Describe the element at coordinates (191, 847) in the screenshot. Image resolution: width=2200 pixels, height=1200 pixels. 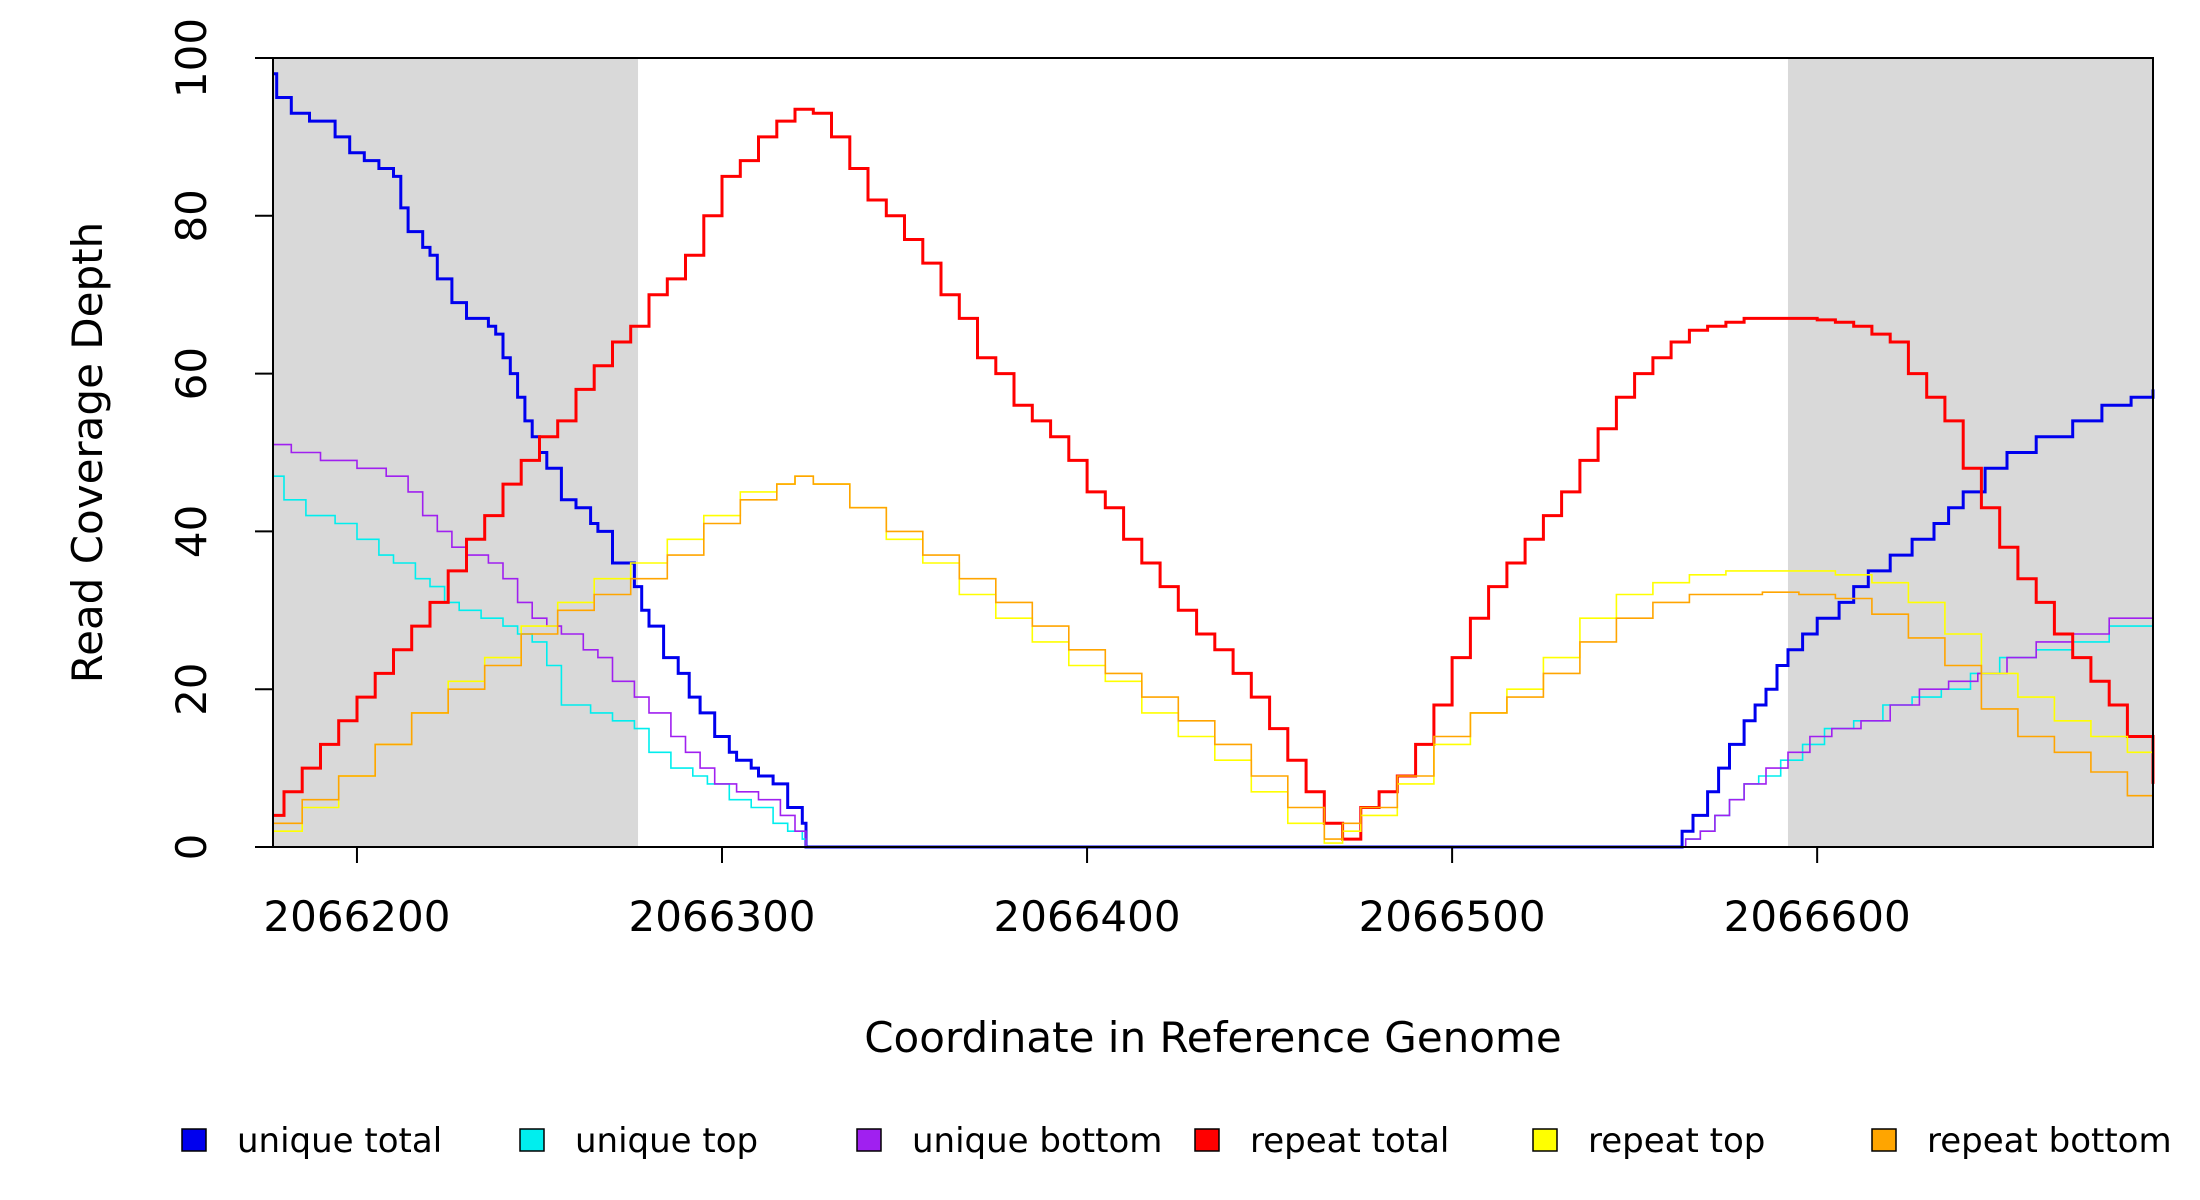
I see `y-tick-label: 0` at that location.